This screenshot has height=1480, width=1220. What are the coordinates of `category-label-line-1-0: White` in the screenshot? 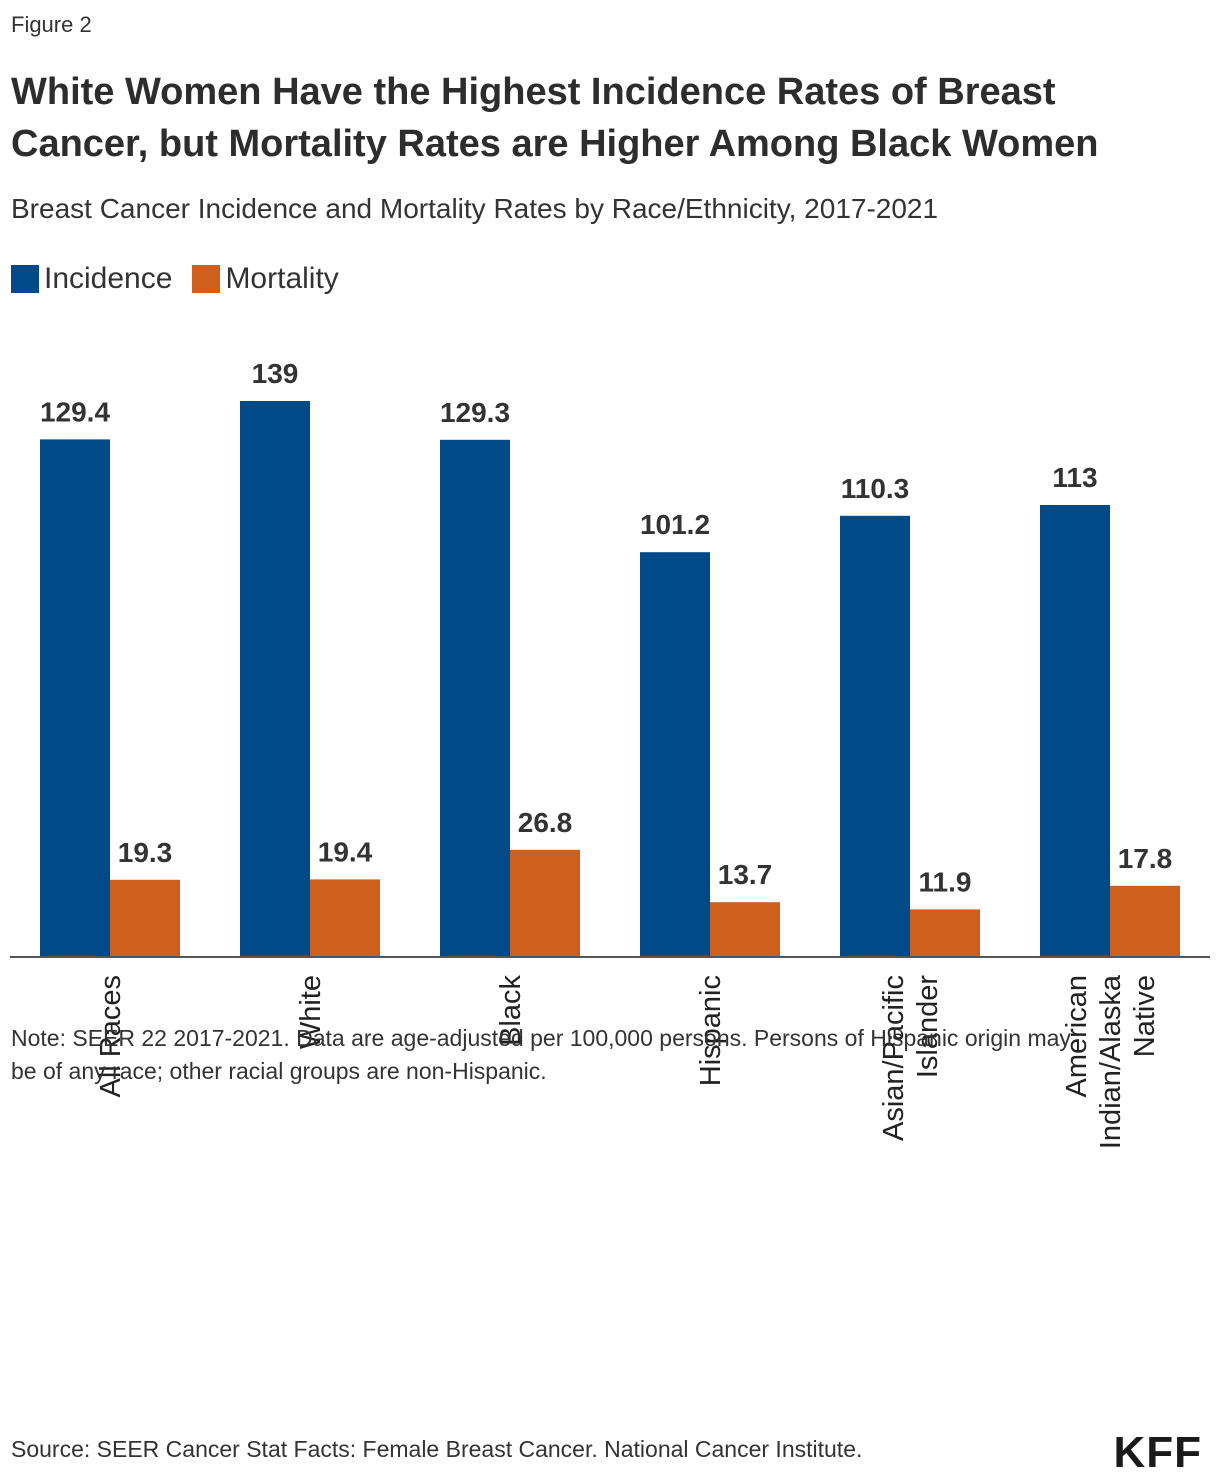 It's located at (311, 1012).